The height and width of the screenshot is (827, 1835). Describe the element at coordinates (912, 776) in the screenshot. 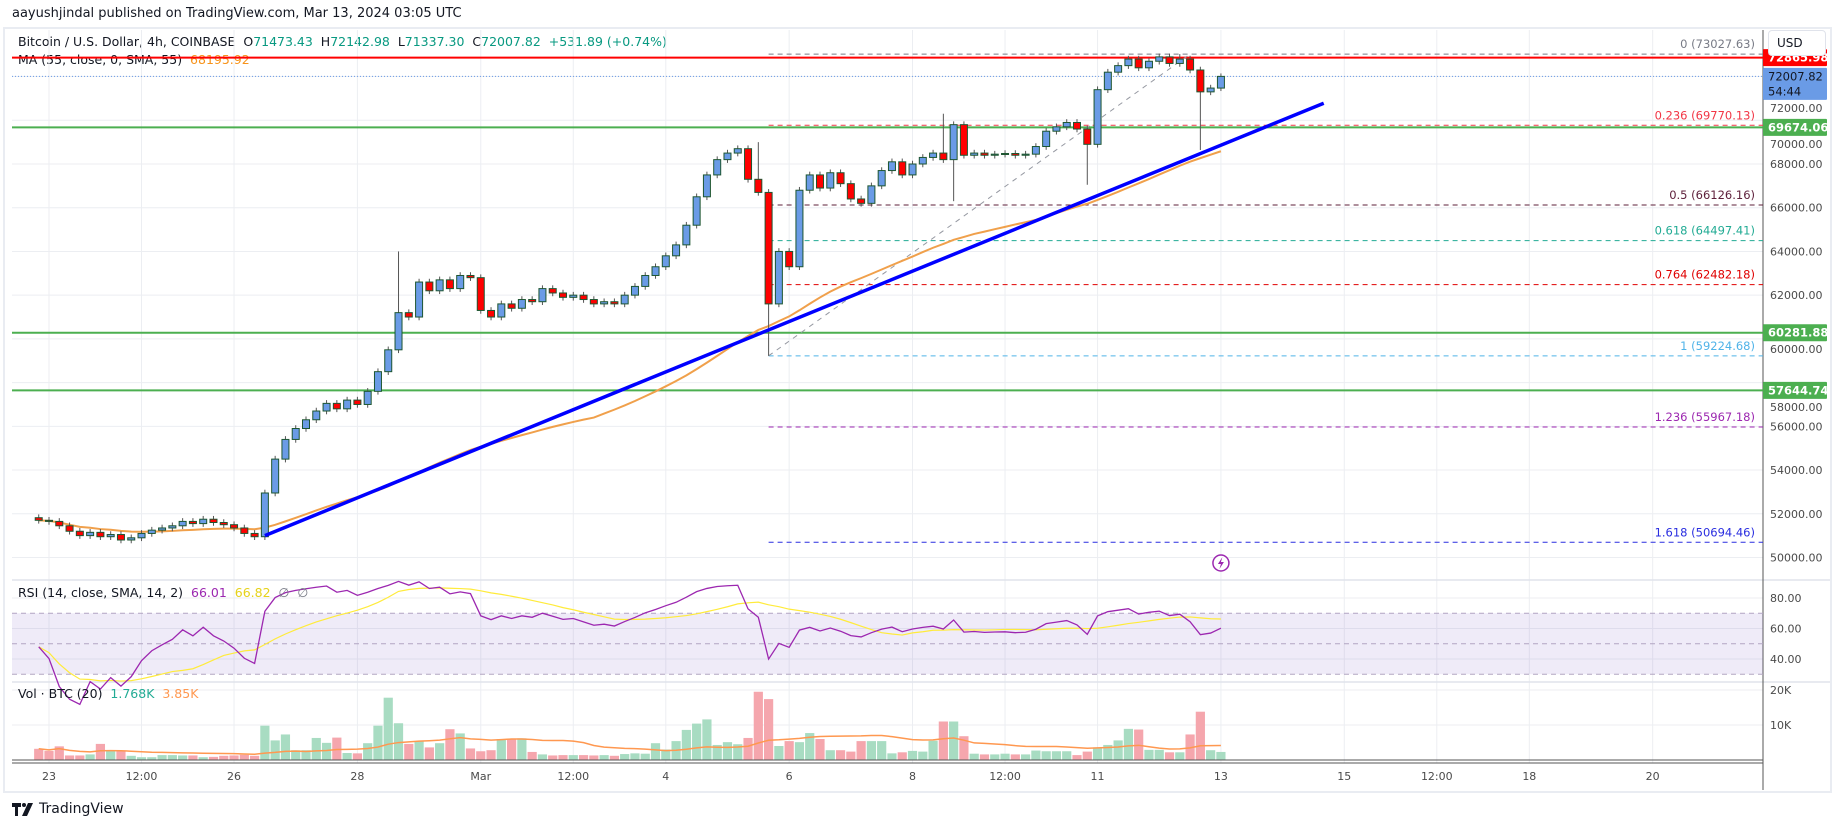

I see `time-axis-label: 8` at that location.